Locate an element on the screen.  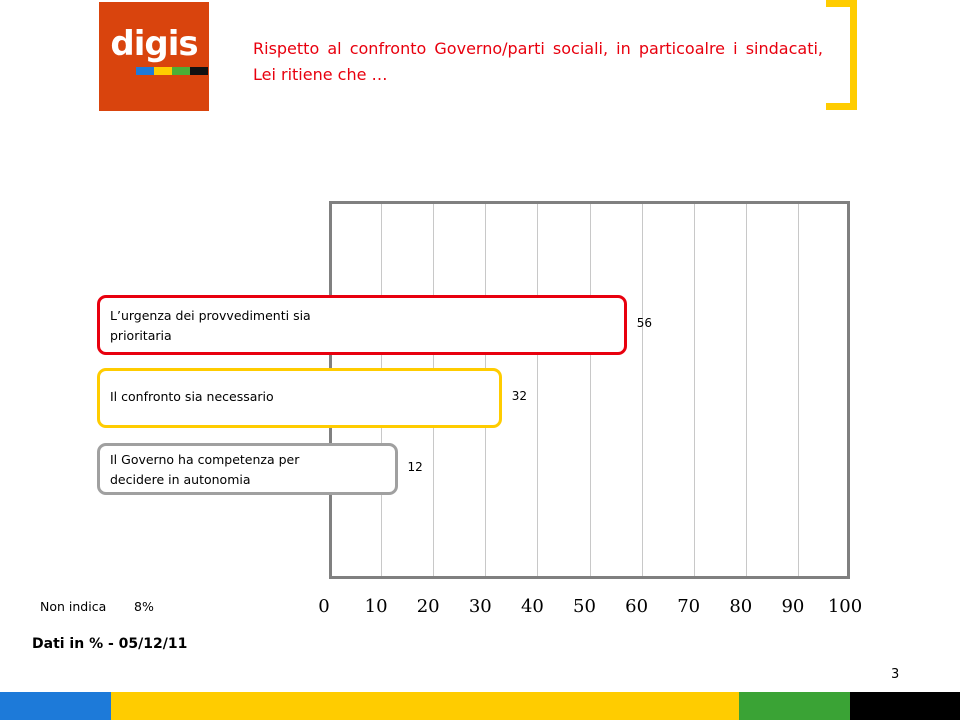
digis-logo: digis is located at coordinates (154, 56).